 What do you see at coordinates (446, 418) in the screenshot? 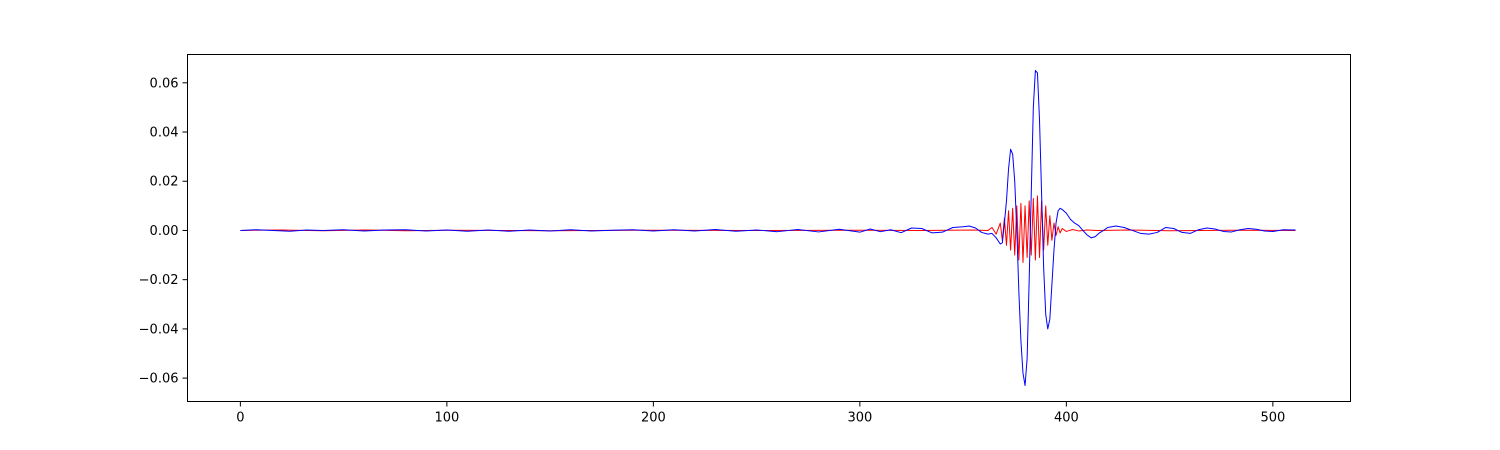
I see `x-tick-label: 100` at bounding box center [446, 418].